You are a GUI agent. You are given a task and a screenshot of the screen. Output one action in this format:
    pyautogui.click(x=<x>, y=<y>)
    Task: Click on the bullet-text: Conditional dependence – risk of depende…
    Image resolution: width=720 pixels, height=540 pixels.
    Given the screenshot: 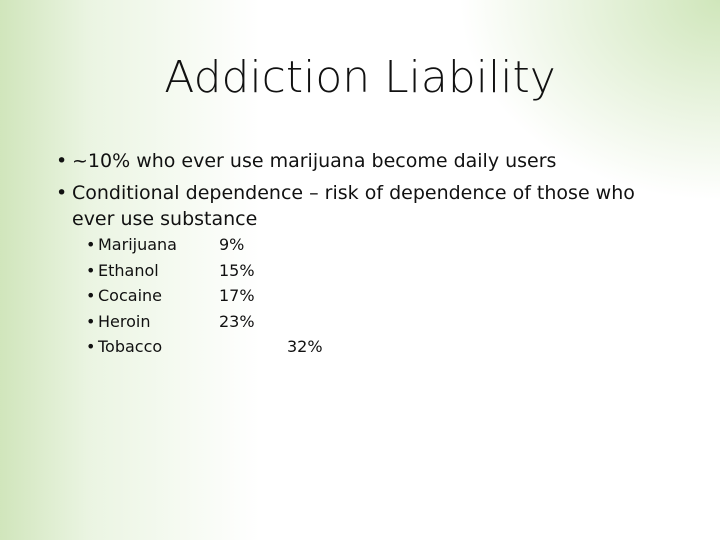 What is the action you would take?
    pyautogui.click(x=353, y=206)
    